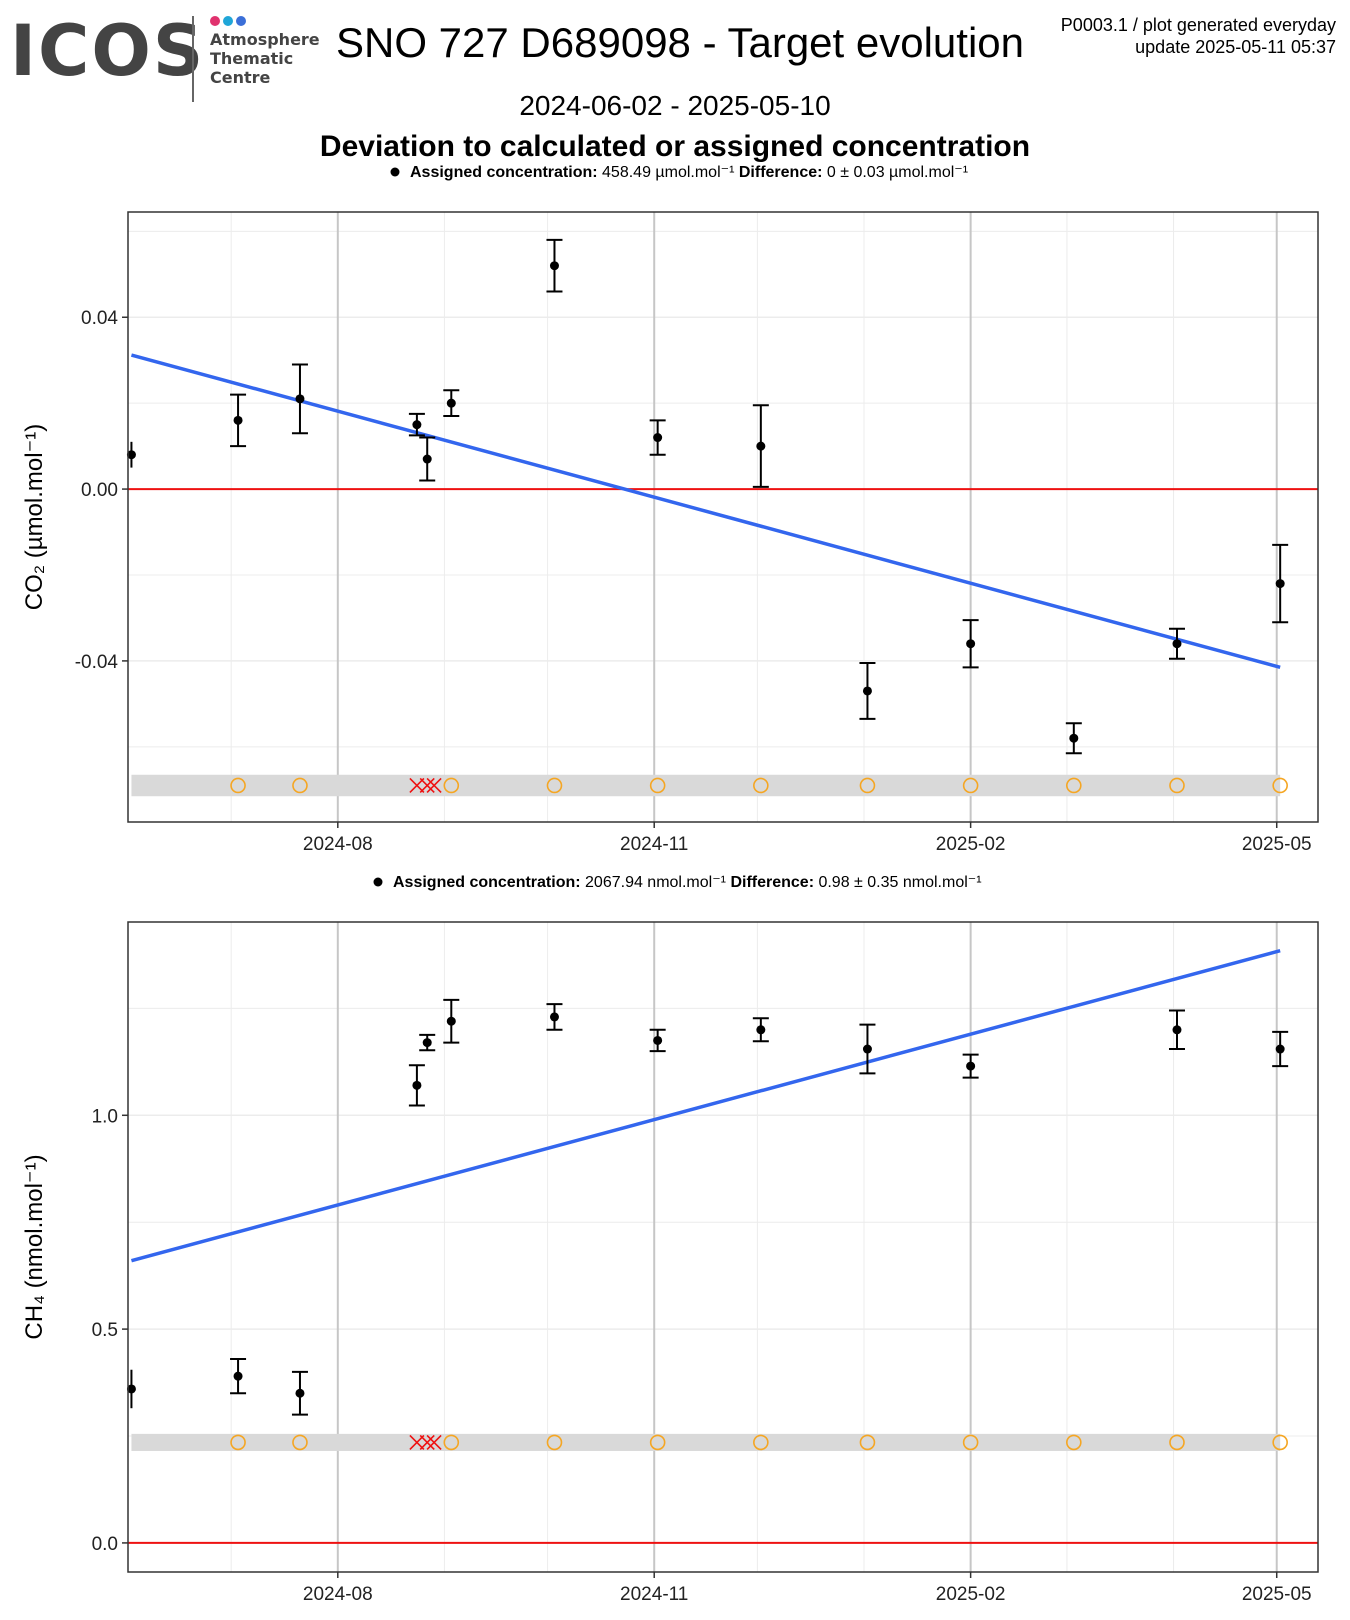  What do you see at coordinates (228, 21) in the screenshot?
I see `logo-dot-cyan` at bounding box center [228, 21].